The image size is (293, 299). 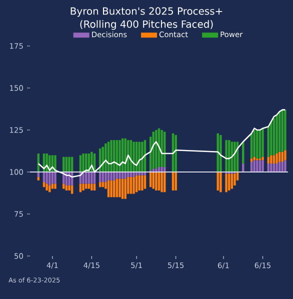 I want to click on chart-title: Byron Buxton's 2025 Process+, so click(x=146, y=12).